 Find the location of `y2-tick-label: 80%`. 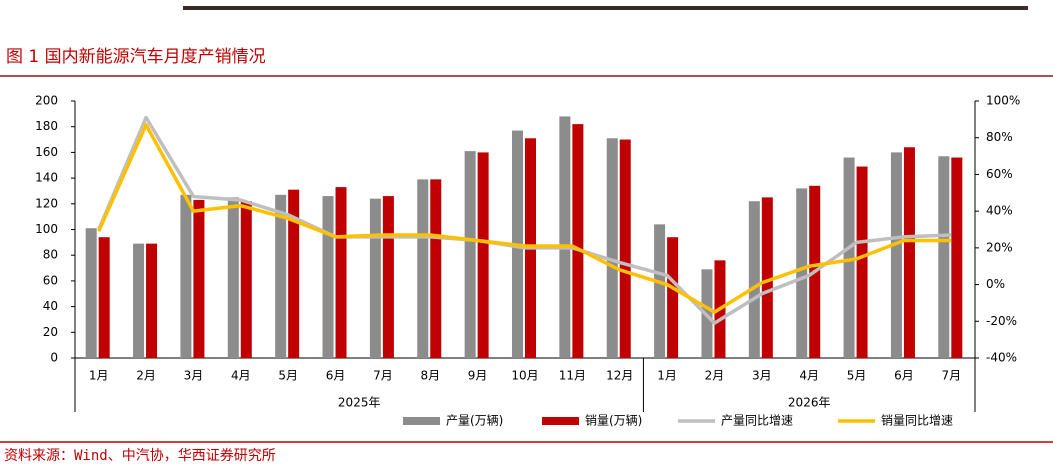

y2-tick-label: 80% is located at coordinates (999, 137).